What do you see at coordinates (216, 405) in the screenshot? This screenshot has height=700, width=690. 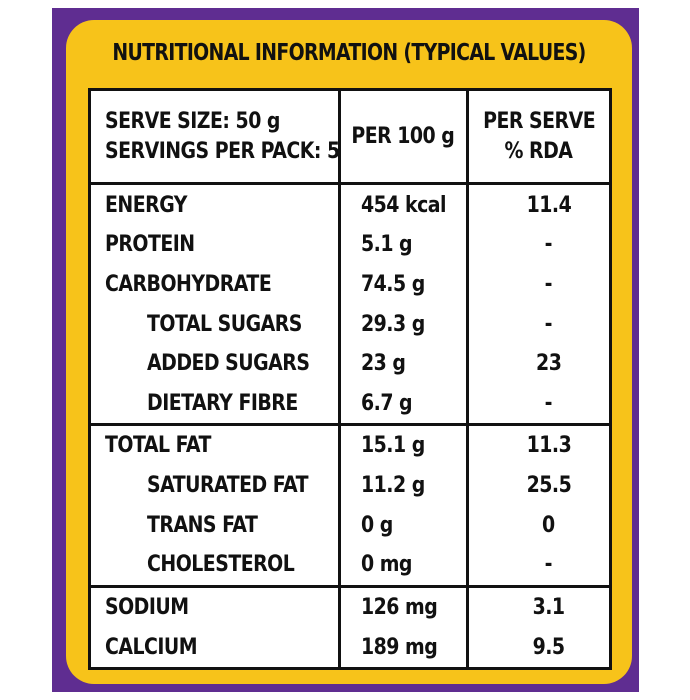 I see `nutrient-name: DIETARY FIBRE` at bounding box center [216, 405].